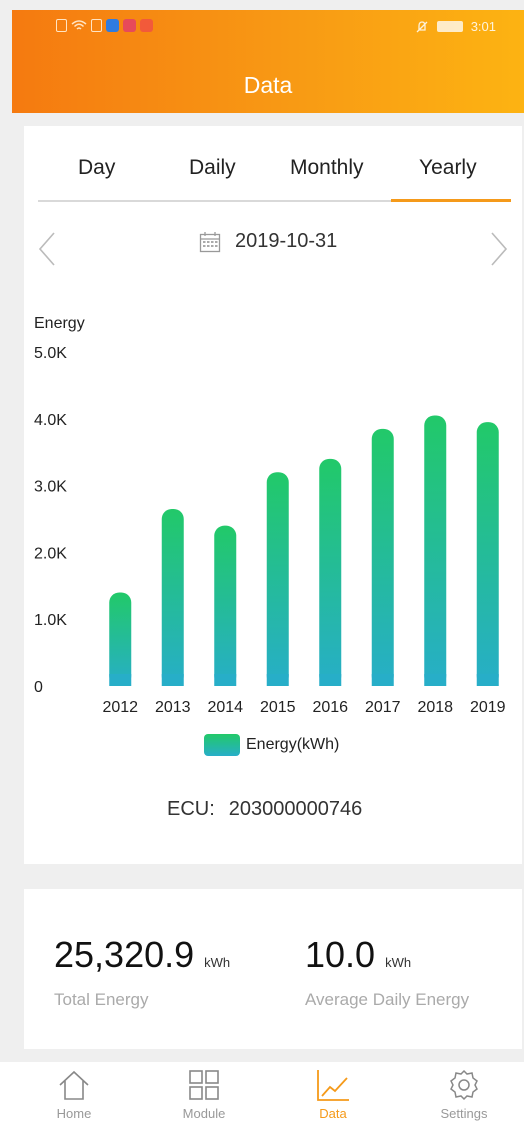 This screenshot has width=524, height=1131. Describe the element at coordinates (74, 1113) in the screenshot. I see `nav-home-label: Home` at that location.